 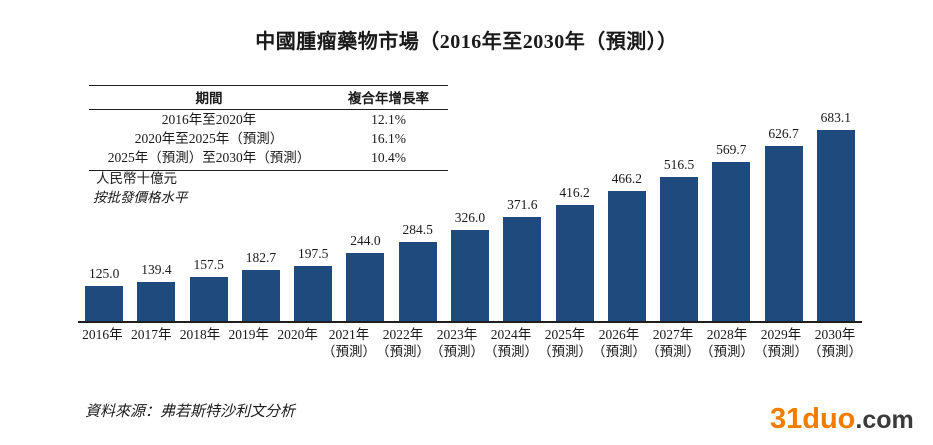 What do you see at coordinates (102, 343) in the screenshot?
I see `x-axis-label: 2016年` at bounding box center [102, 343].